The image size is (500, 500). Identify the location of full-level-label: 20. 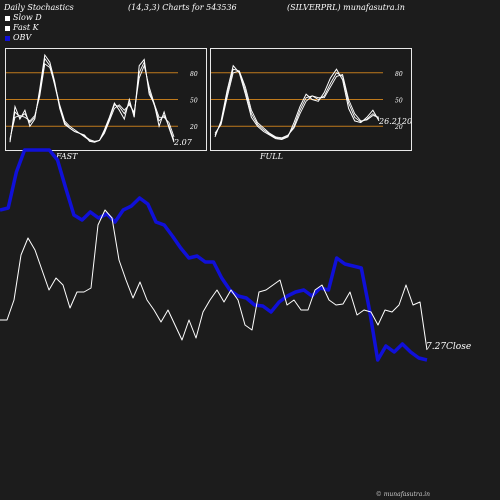
(398, 127).